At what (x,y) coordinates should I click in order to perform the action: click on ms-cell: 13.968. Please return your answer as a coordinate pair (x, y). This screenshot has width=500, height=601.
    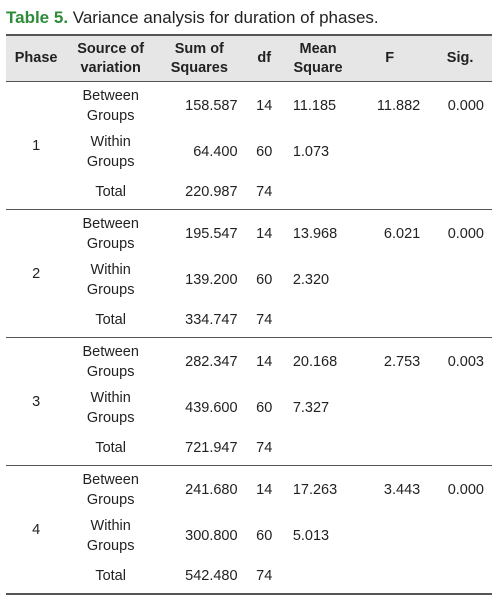
    Looking at the image, I should click on (315, 233).